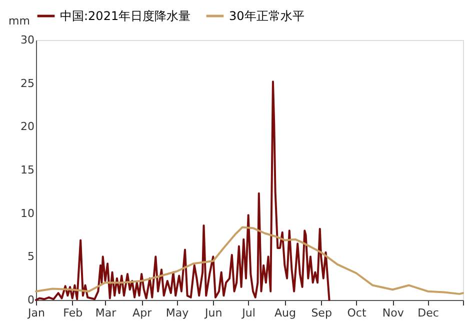 The width and height of the screenshot is (476, 322). I want to click on x-tick-label: Sep, so click(321, 313).